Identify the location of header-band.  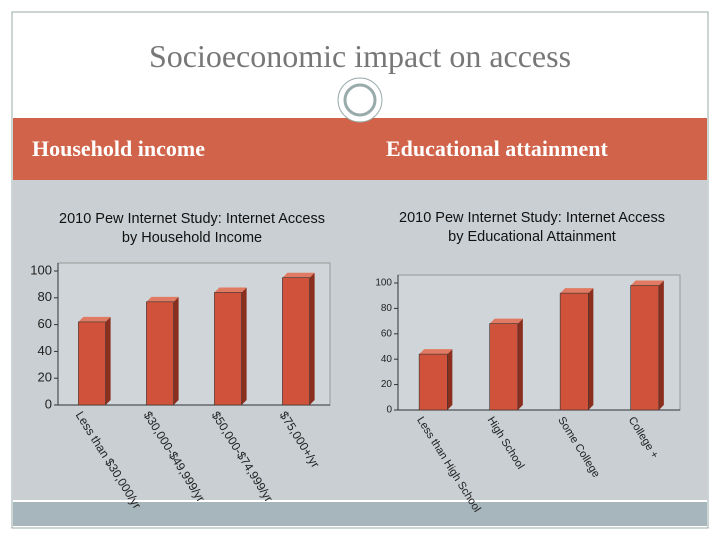
(360, 149).